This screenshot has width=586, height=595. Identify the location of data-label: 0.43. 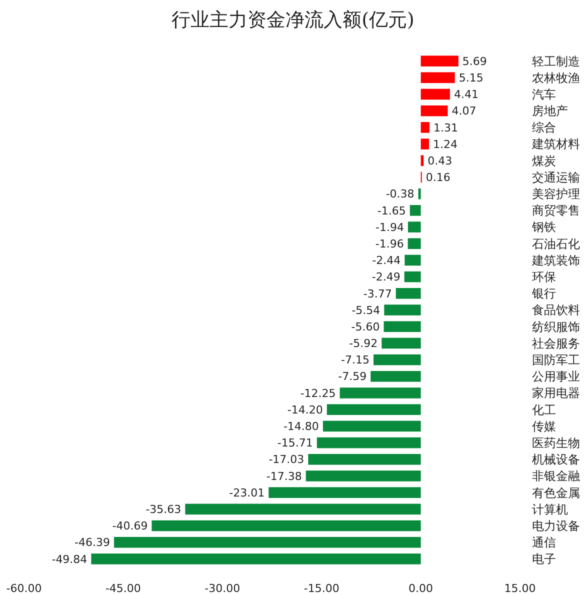
(440, 161).